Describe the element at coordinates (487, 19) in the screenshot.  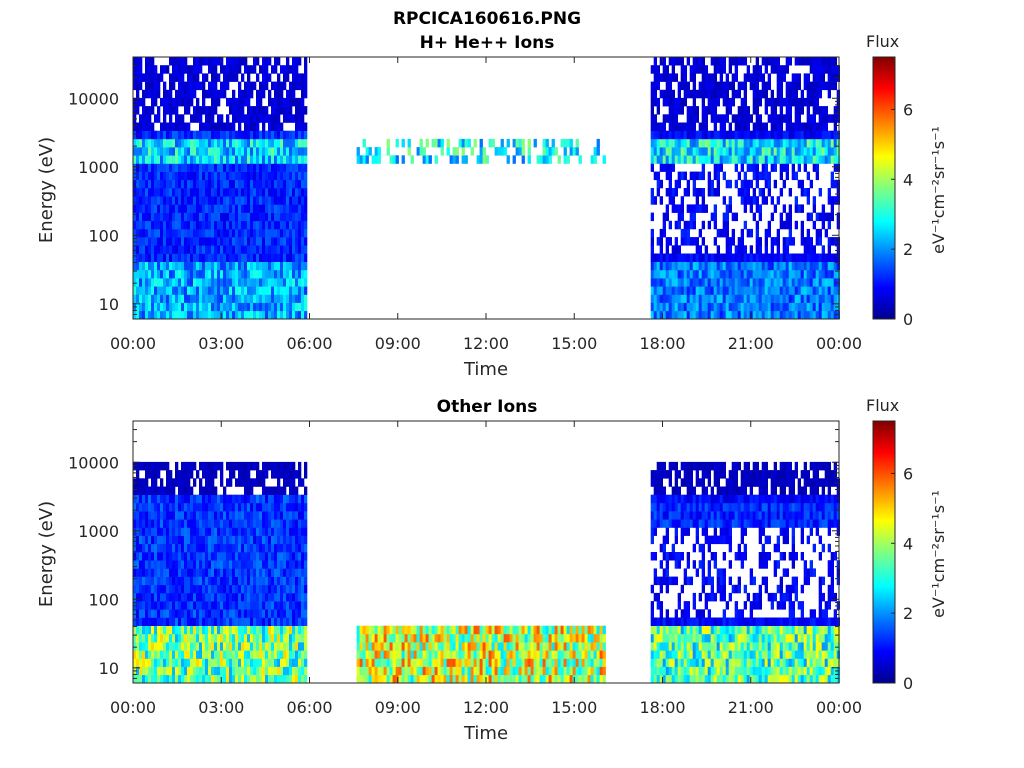
I see `figure-title: RPCICA160616.PNG` at that location.